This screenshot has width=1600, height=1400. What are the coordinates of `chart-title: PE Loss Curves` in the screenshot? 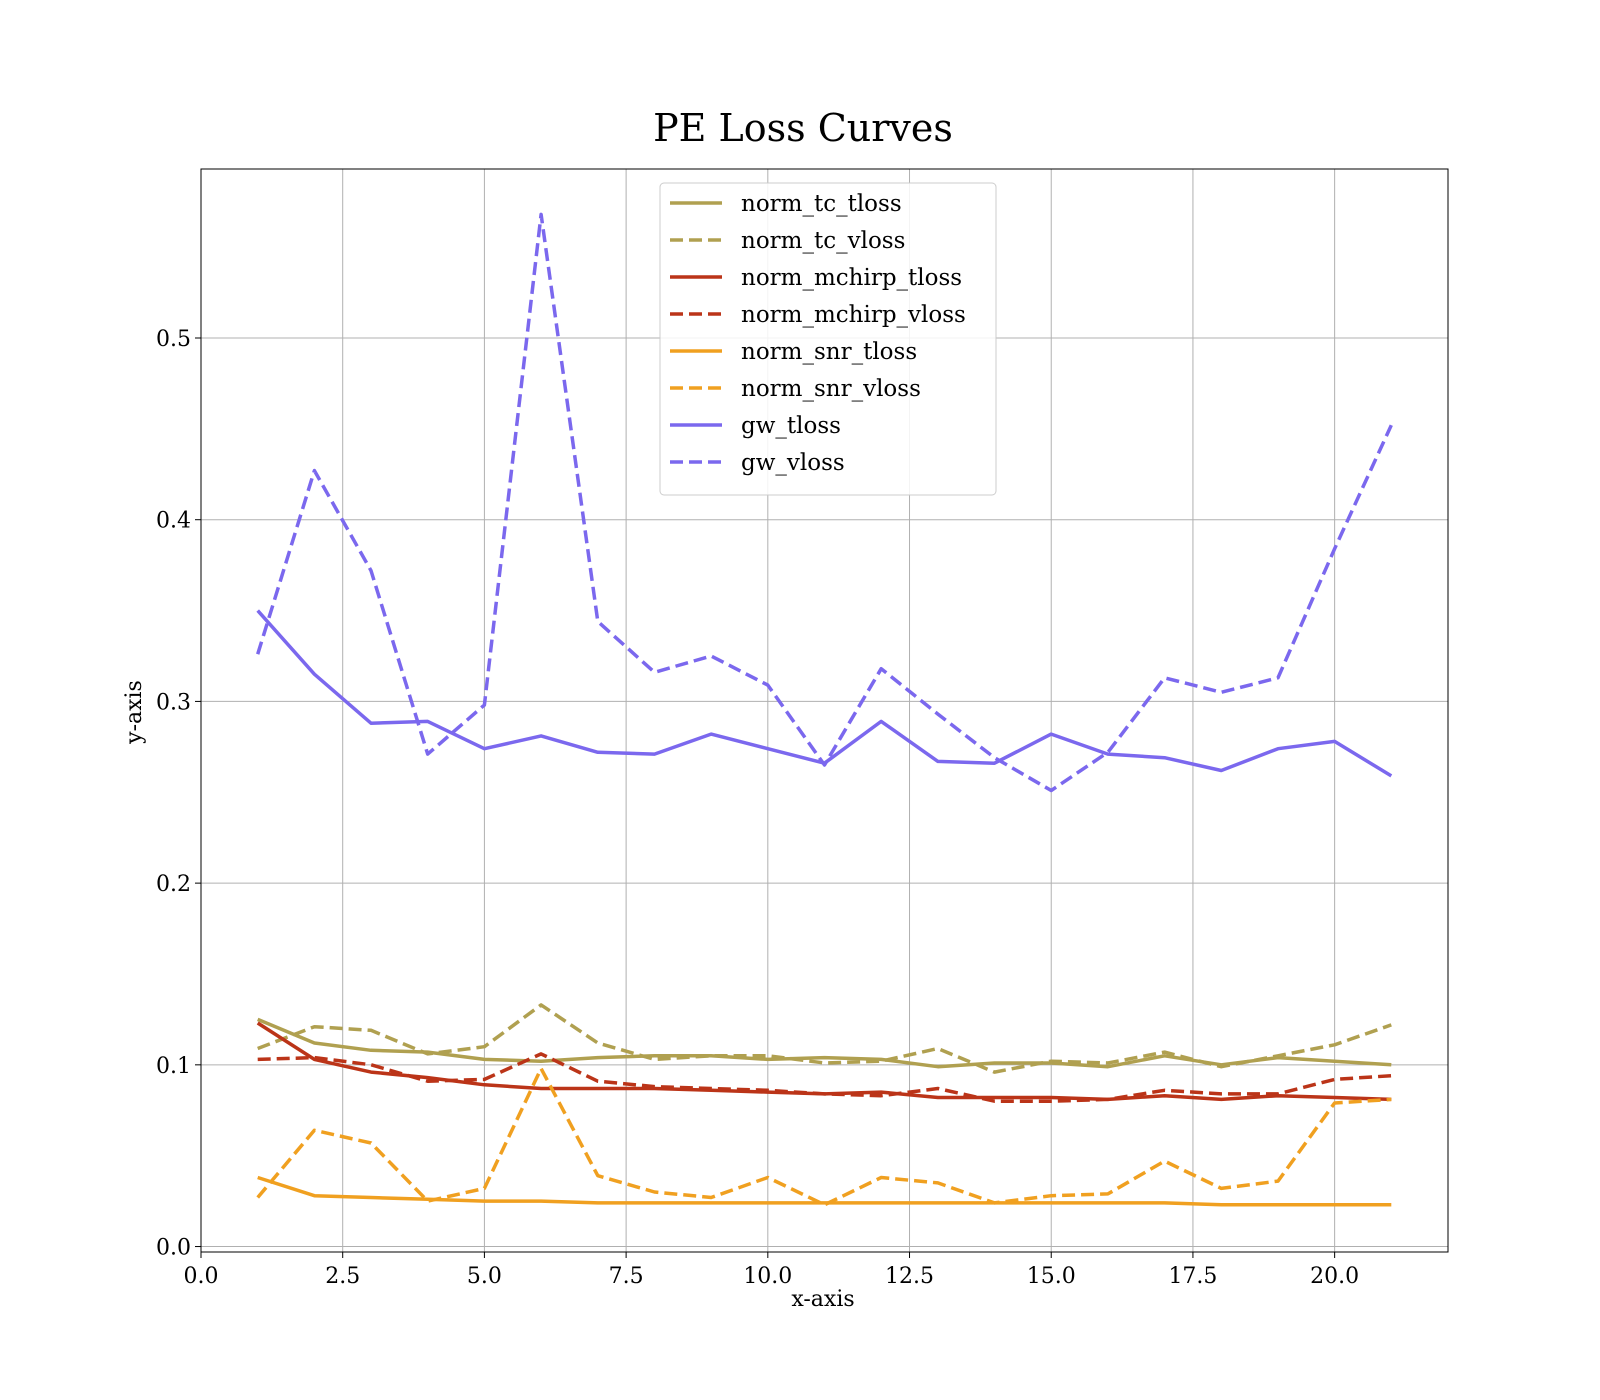 It's located at (803, 128).